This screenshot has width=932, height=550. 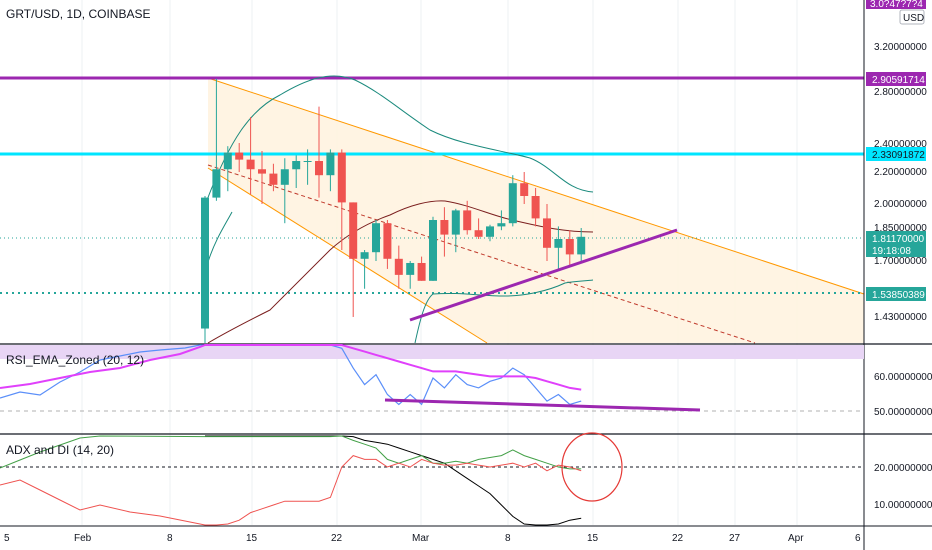 I want to click on currency-label: USD, so click(x=913, y=18).